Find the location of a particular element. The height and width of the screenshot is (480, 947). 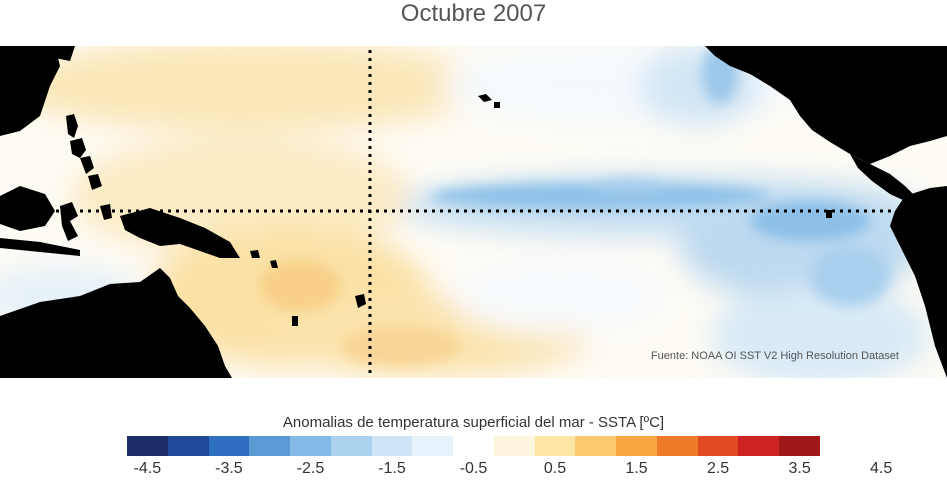

color-bar-ticks: -4.5 -3.5 -2.5 -1.5 -0.5 0.5 1.5 2.5 3.5 4.5 is located at coordinates (473, 470).